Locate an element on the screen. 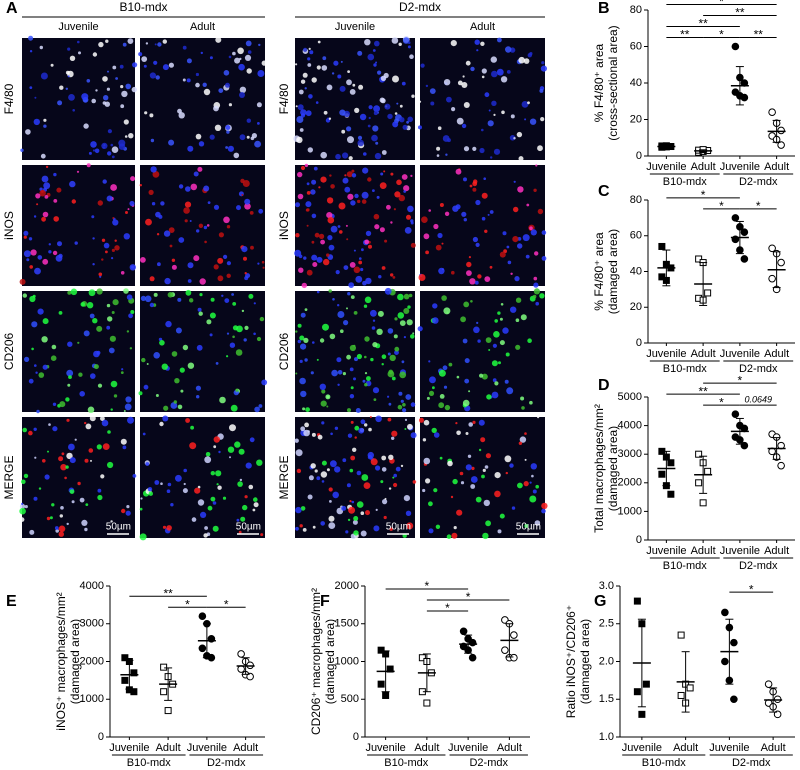 Image resolution: width=800 pixels, height=770 pixels. row-label: MERGE is located at coordinates (9, 477).